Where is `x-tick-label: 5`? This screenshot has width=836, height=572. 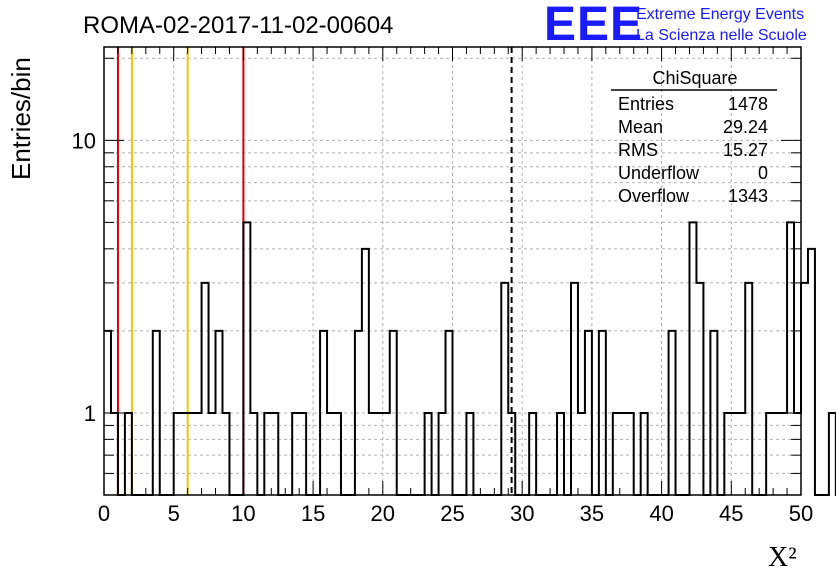 x-tick-label: 5 is located at coordinates (174, 513).